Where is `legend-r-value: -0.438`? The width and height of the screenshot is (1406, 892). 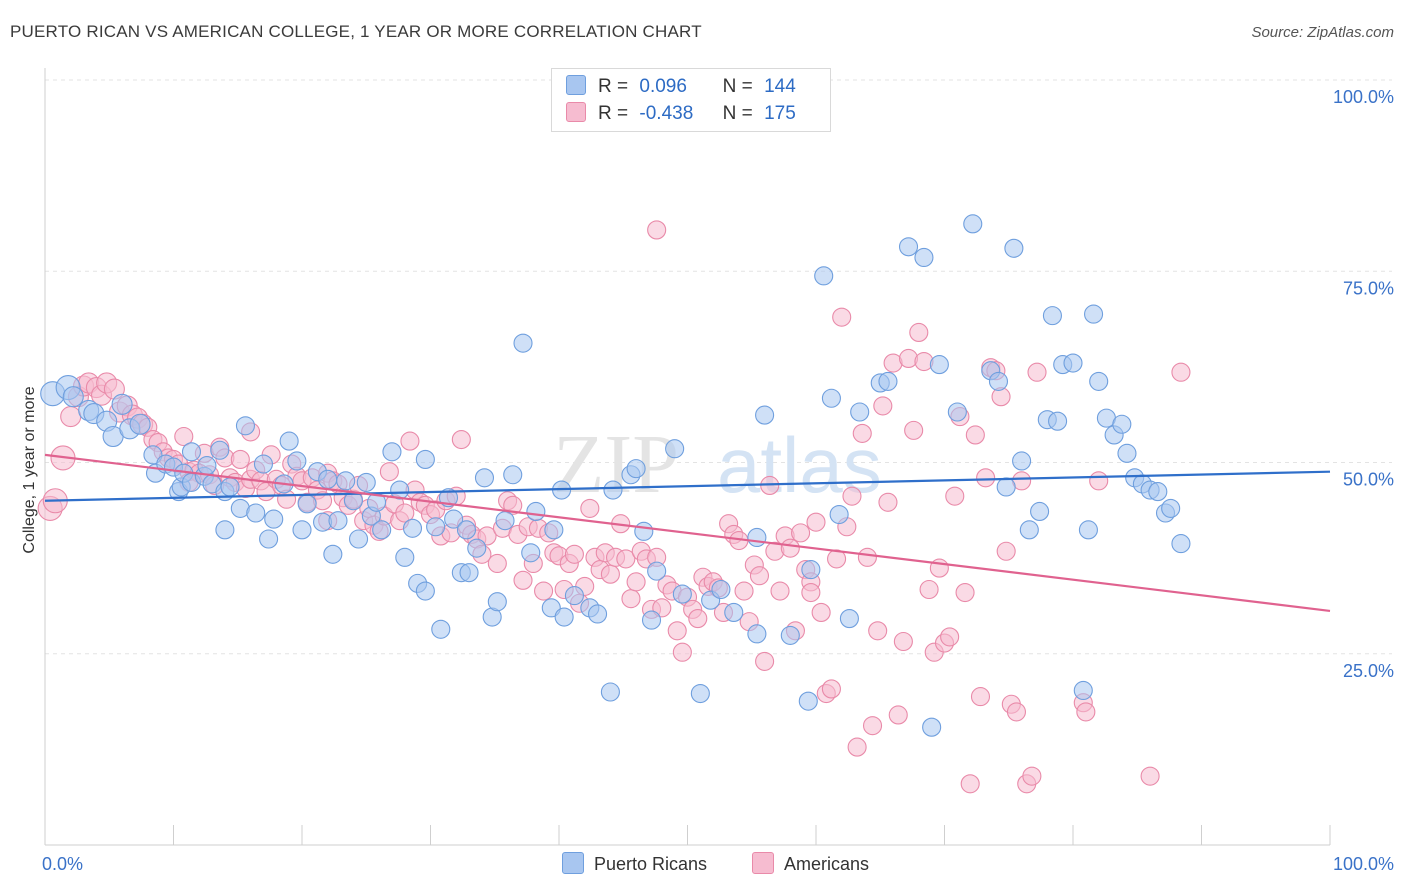
legend-r-value: -0.438 is located at coordinates (666, 113).